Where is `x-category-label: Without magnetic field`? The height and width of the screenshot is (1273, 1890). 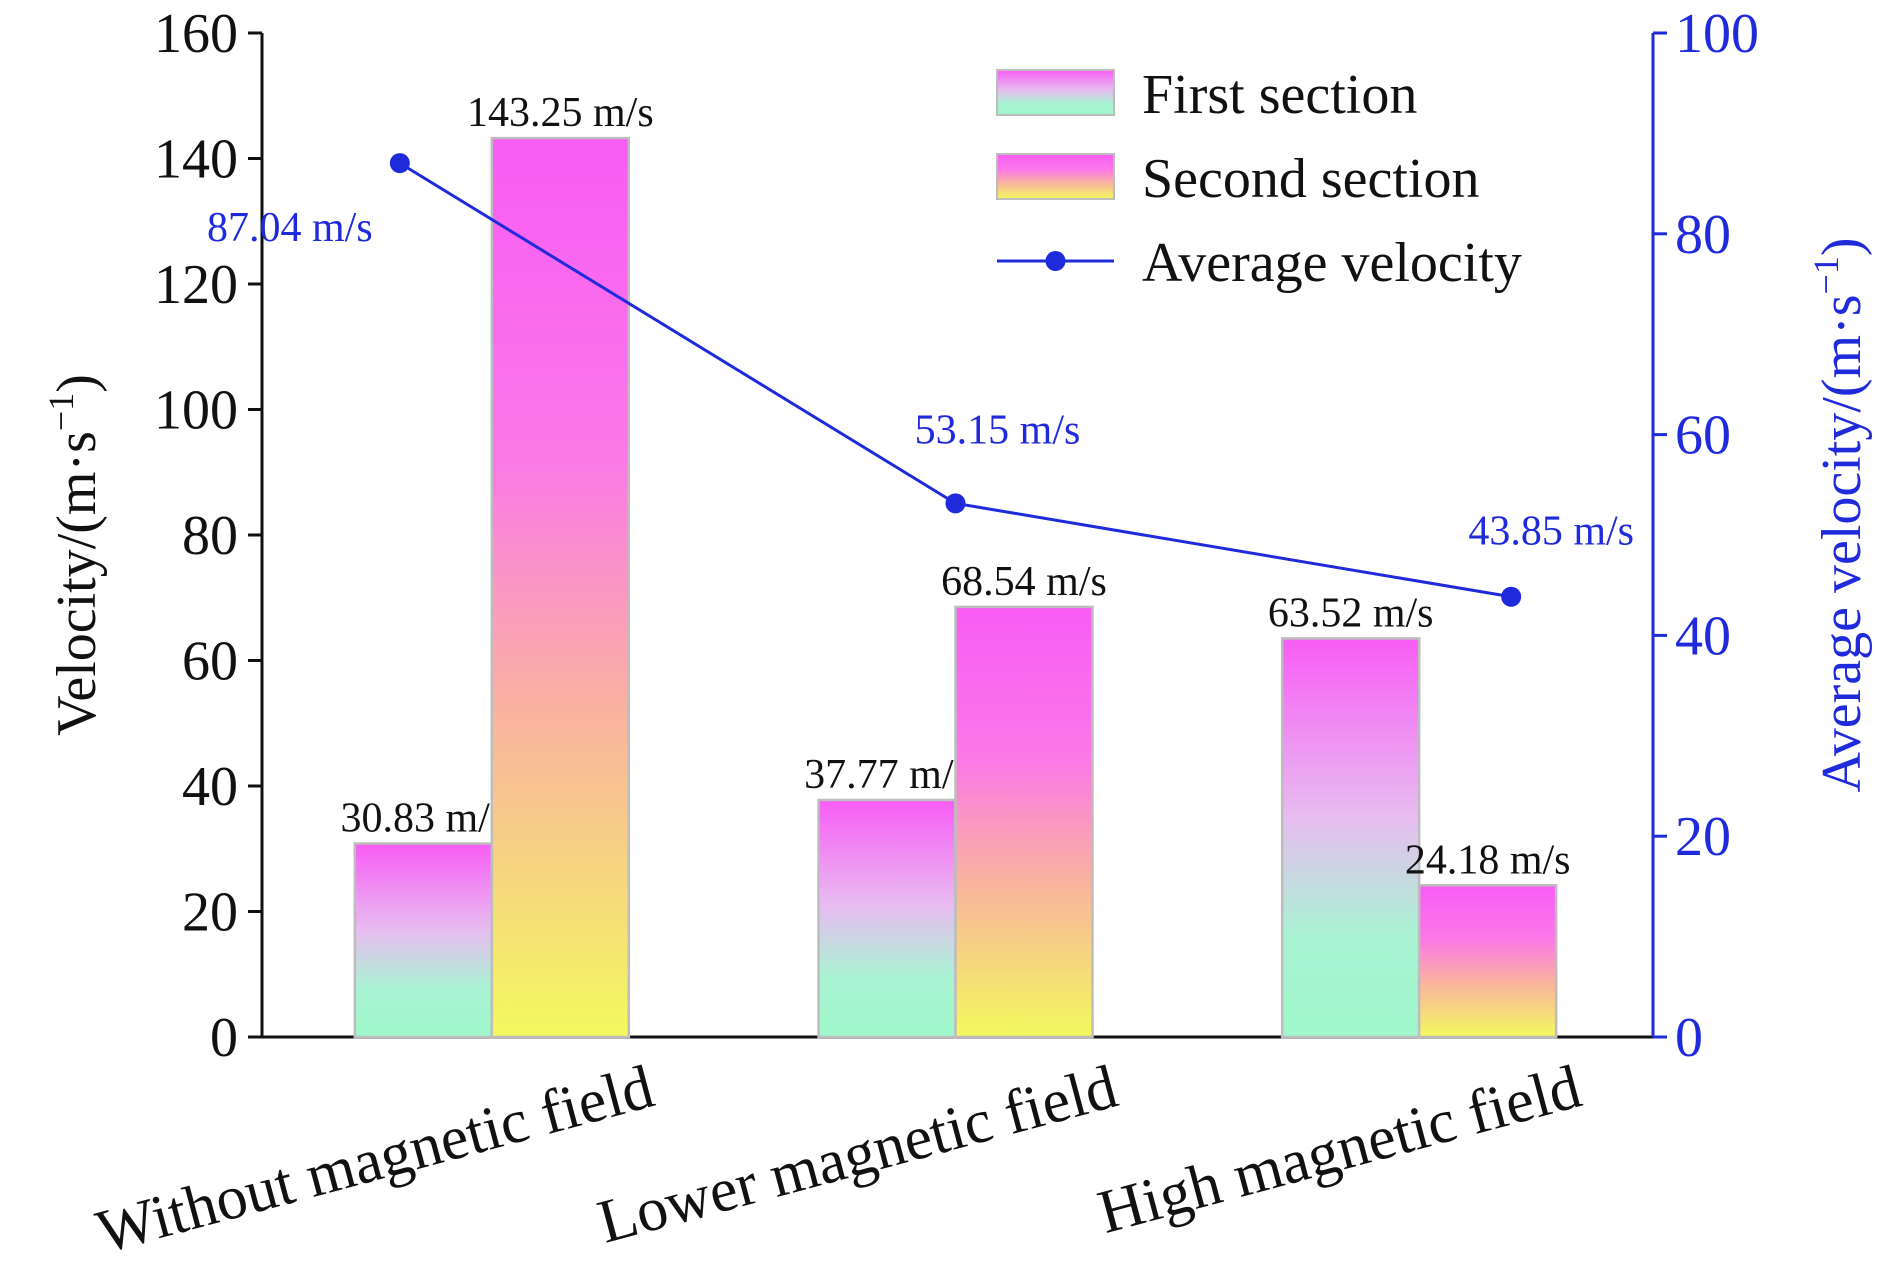 x-category-label: Without magnetic field is located at coordinates (375, 1160).